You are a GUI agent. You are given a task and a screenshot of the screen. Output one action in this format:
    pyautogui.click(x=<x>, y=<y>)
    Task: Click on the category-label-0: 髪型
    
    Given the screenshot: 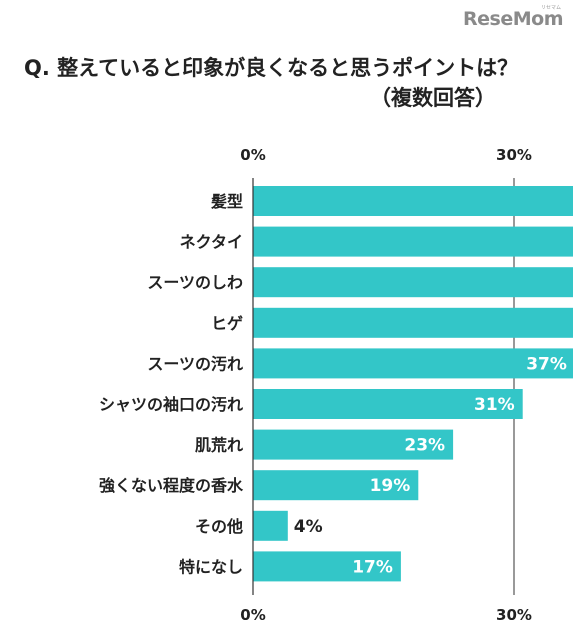 What is the action you would take?
    pyautogui.click(x=226, y=201)
    